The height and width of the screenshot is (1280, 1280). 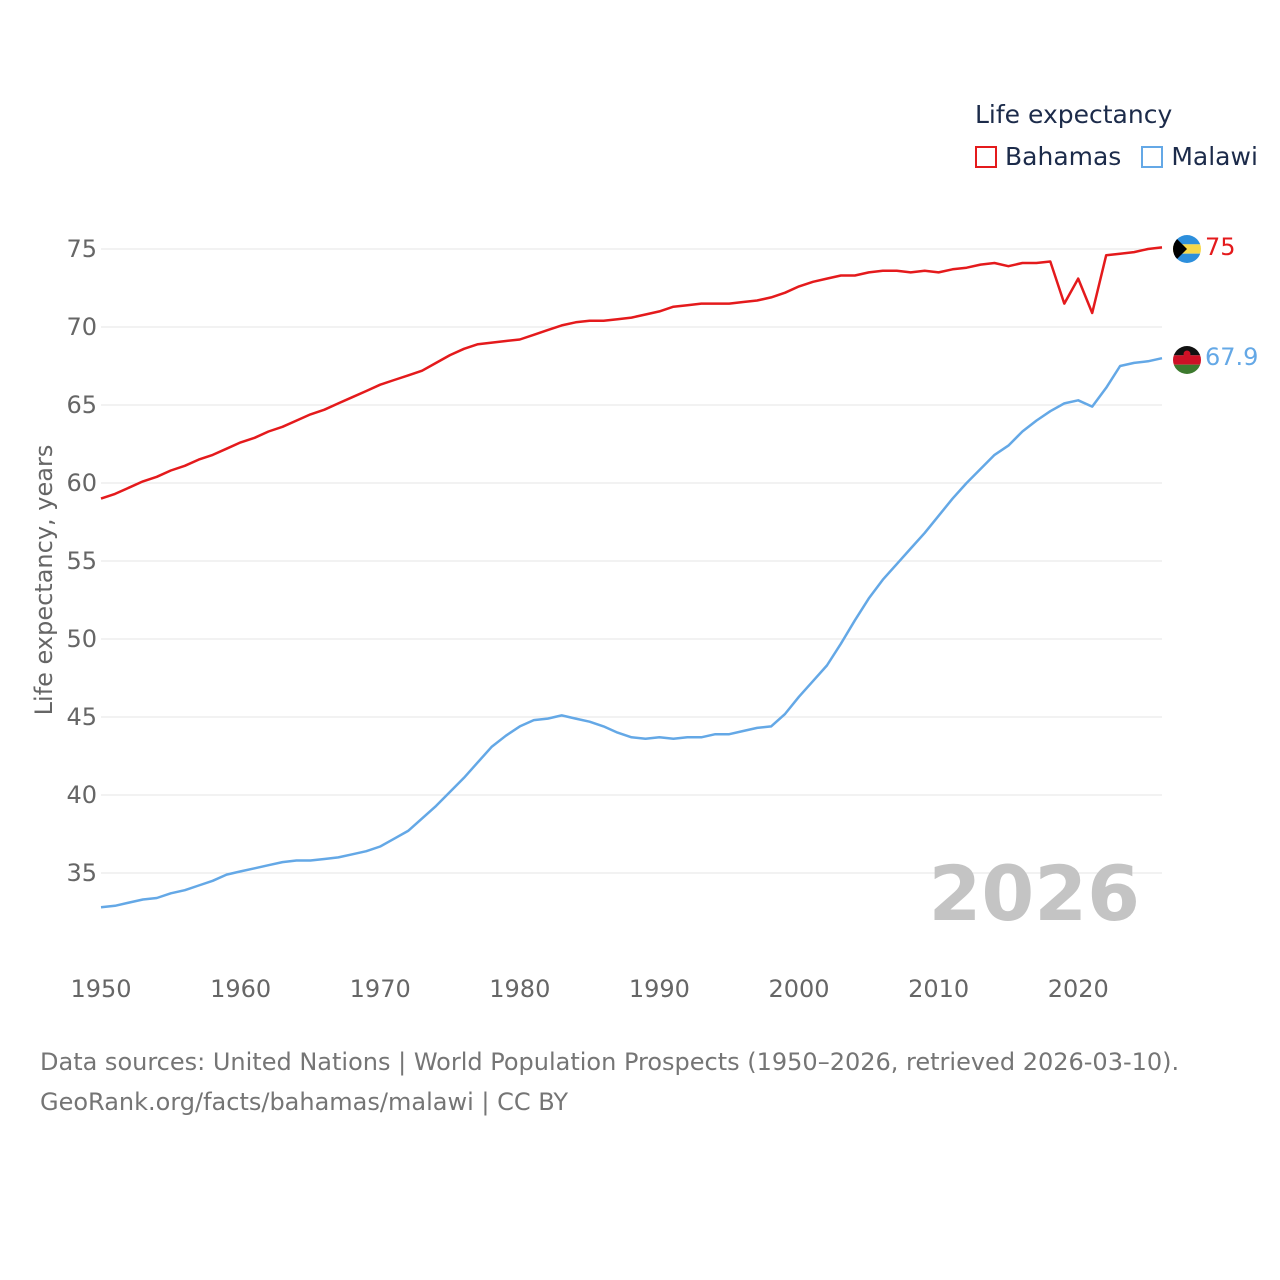 I want to click on bahamas-end-label: 75, so click(x=1220, y=247).